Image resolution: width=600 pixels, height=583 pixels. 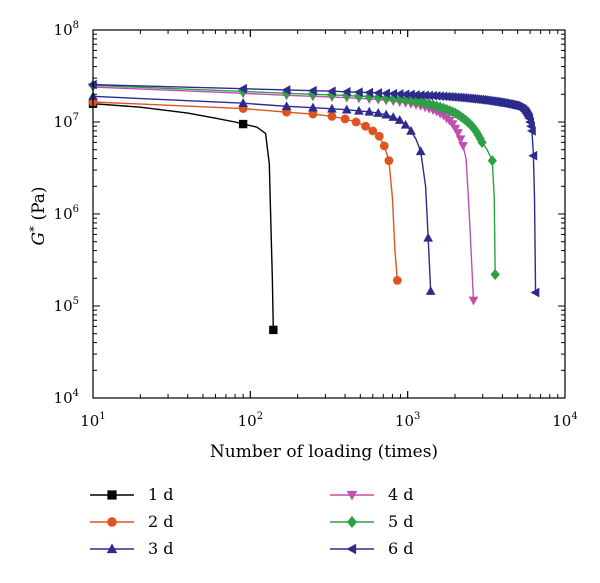 What do you see at coordinates (132, 548) in the screenshot?
I see `legend-item: 3 d` at bounding box center [132, 548].